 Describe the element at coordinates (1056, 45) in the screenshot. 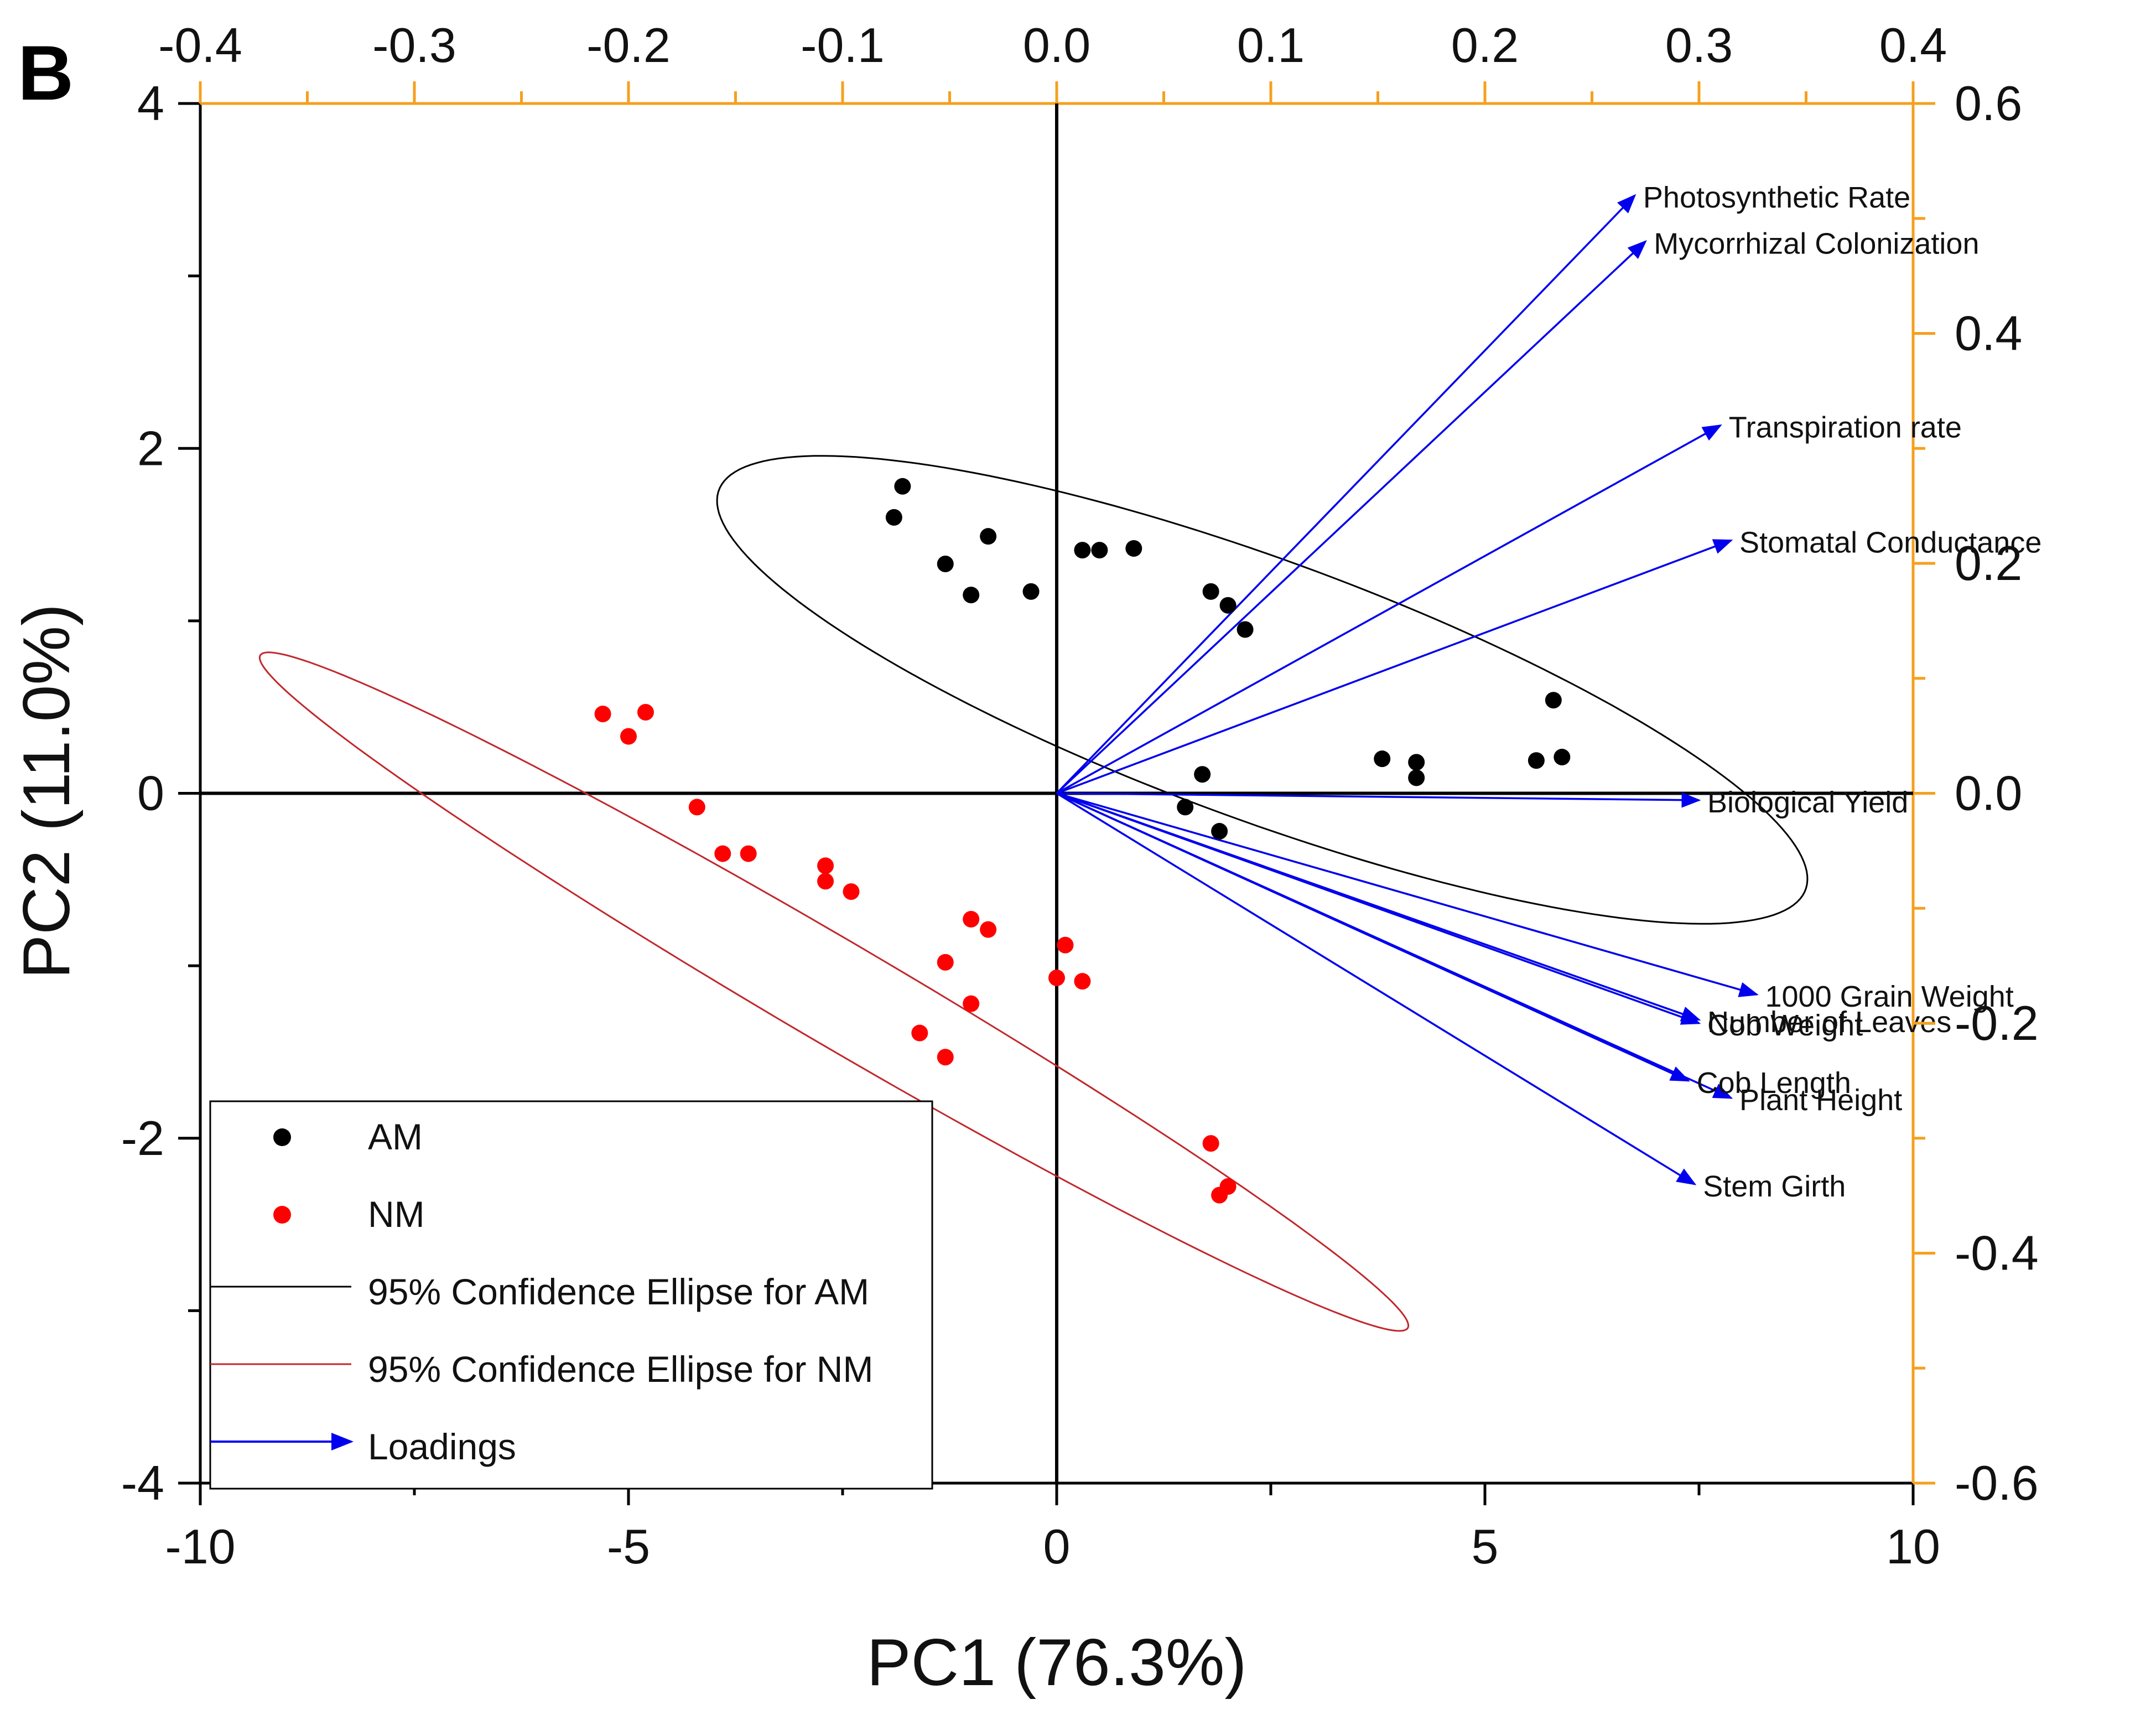

I see `top-tick-label: 0.0` at that location.